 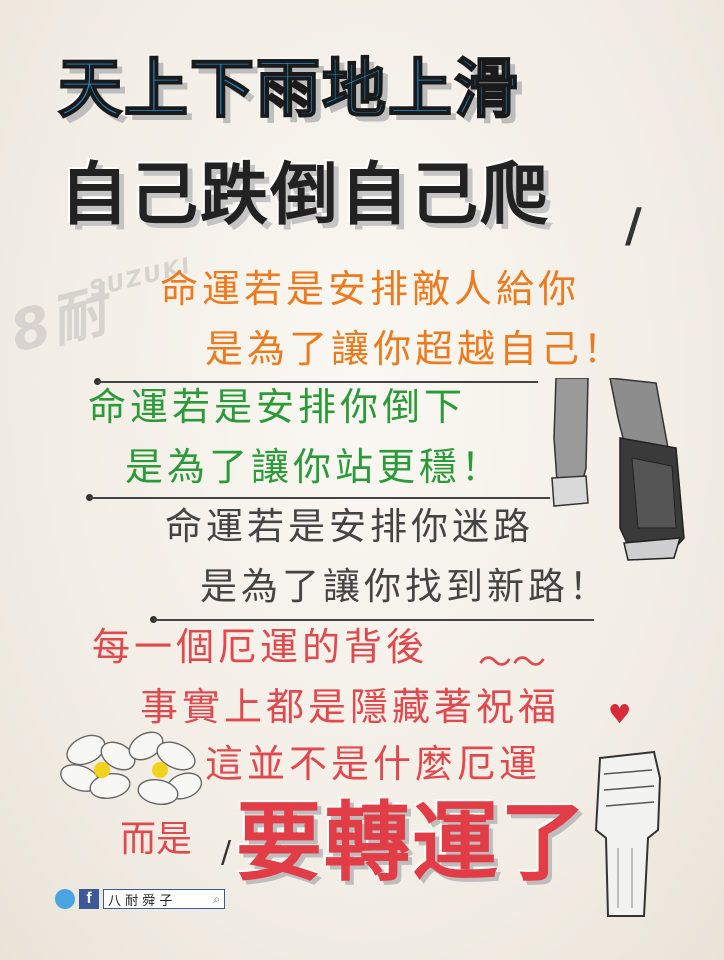 I want to click on wavy-dash-mark: 〜〜, so click(x=512, y=663).